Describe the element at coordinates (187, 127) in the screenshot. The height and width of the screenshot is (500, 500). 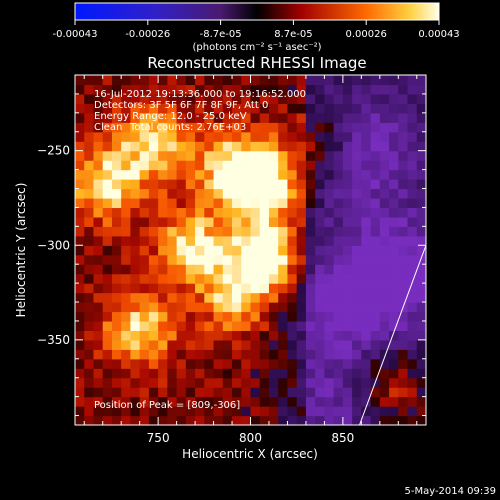
I see `annotation-counts: Total counts: 2.76E+03` at that location.